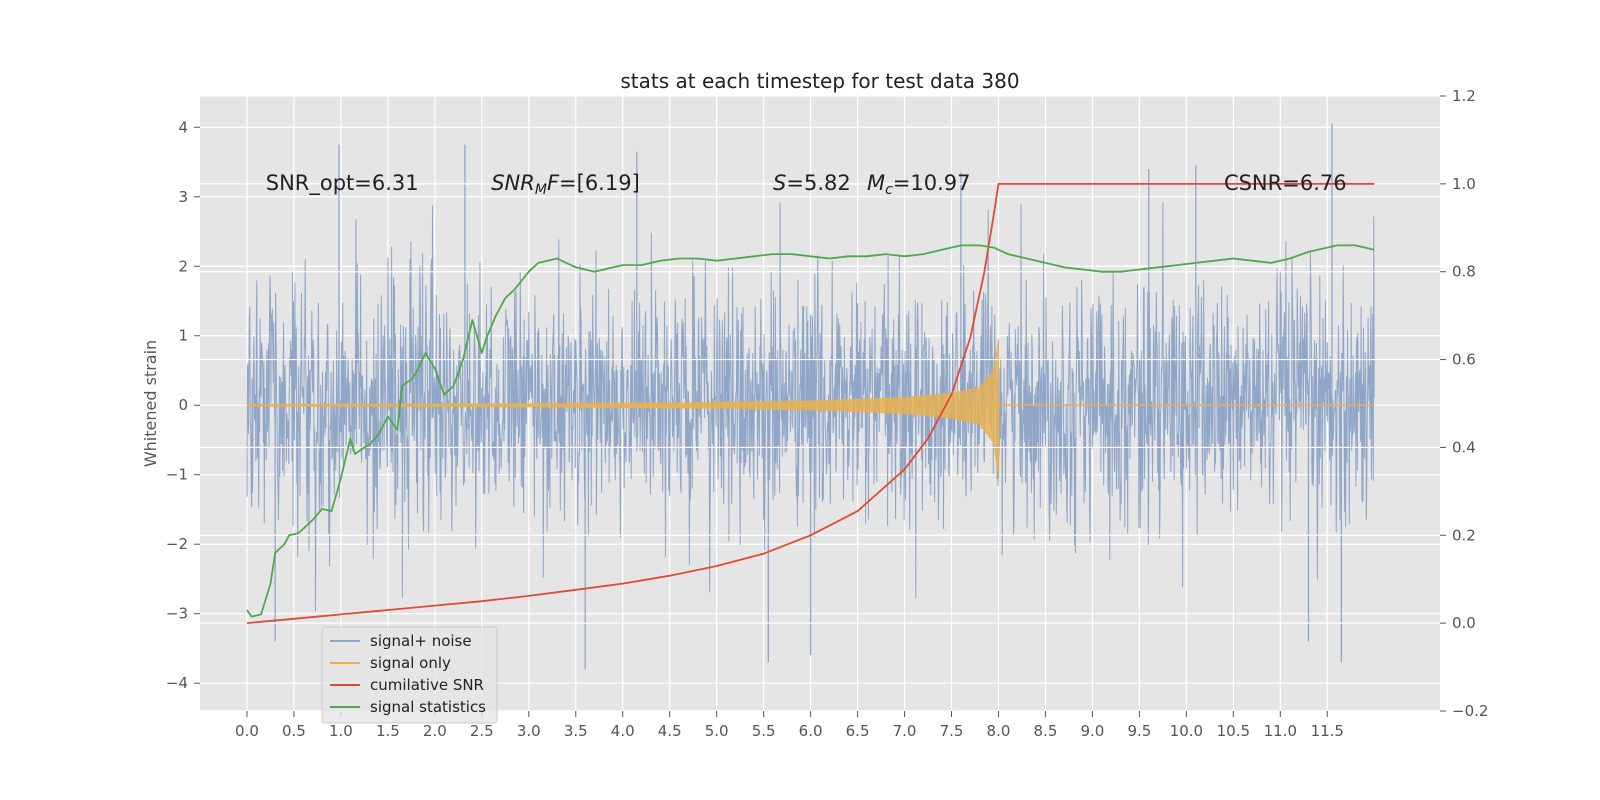 This screenshot has width=1600, height=800. I want to click on x-tick-label: 6.0, so click(811, 731).